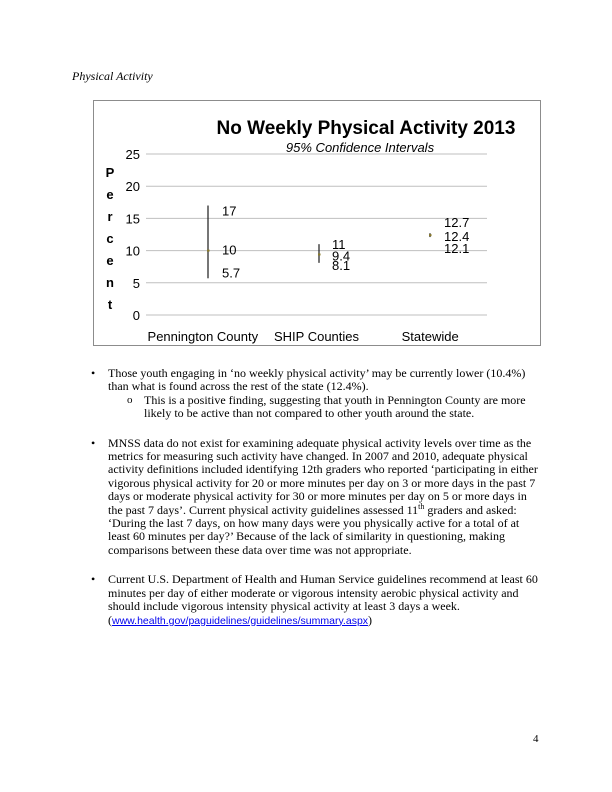 Image resolution: width=612 pixels, height=792 pixels. What do you see at coordinates (110, 304) in the screenshot?
I see `y-axis-label-letter: t` at bounding box center [110, 304].